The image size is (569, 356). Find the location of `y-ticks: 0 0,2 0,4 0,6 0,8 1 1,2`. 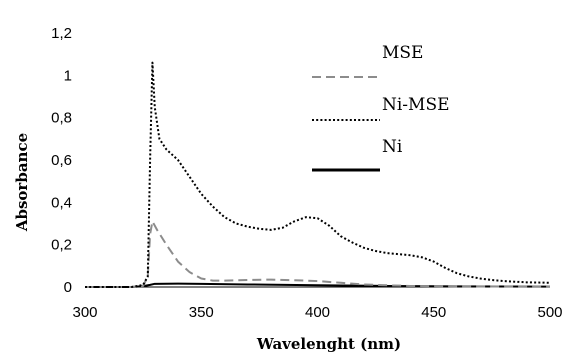

y-ticks: 0 0,2 0,4 0,6 0,8 1 1,2 is located at coordinates (61, 160).